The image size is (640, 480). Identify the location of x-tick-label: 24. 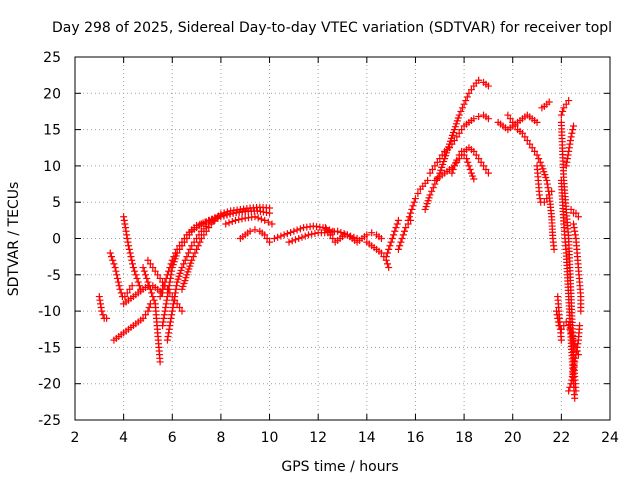
(610, 438).